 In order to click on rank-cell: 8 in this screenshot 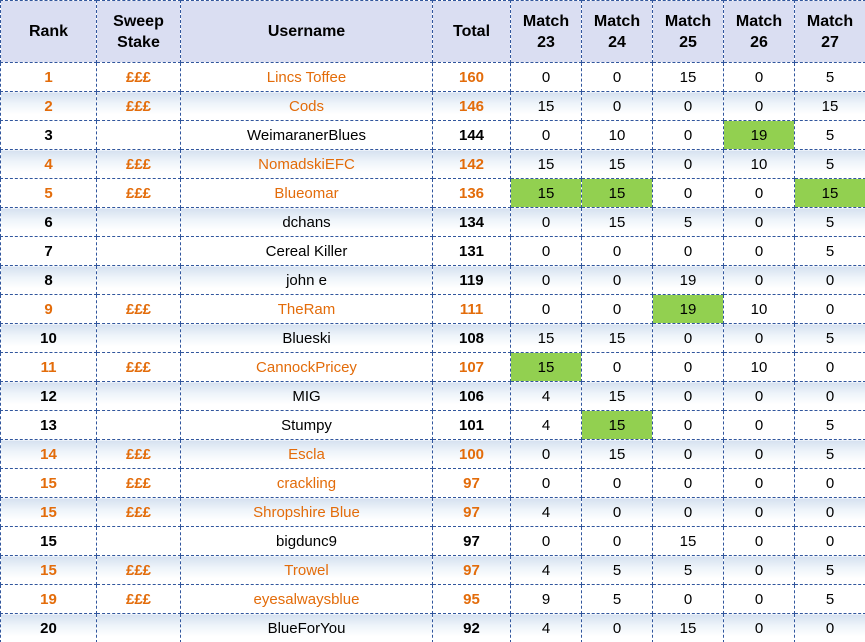, I will do `click(48, 280)`.